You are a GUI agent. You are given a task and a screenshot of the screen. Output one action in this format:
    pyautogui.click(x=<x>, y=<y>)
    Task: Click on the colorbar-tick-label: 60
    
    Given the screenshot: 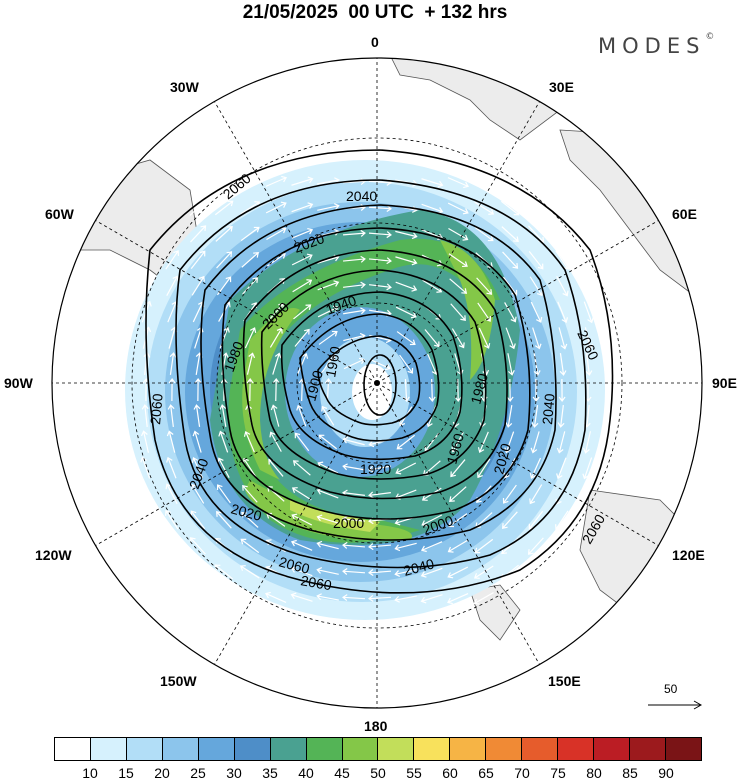 What is the action you would take?
    pyautogui.click(x=450, y=773)
    